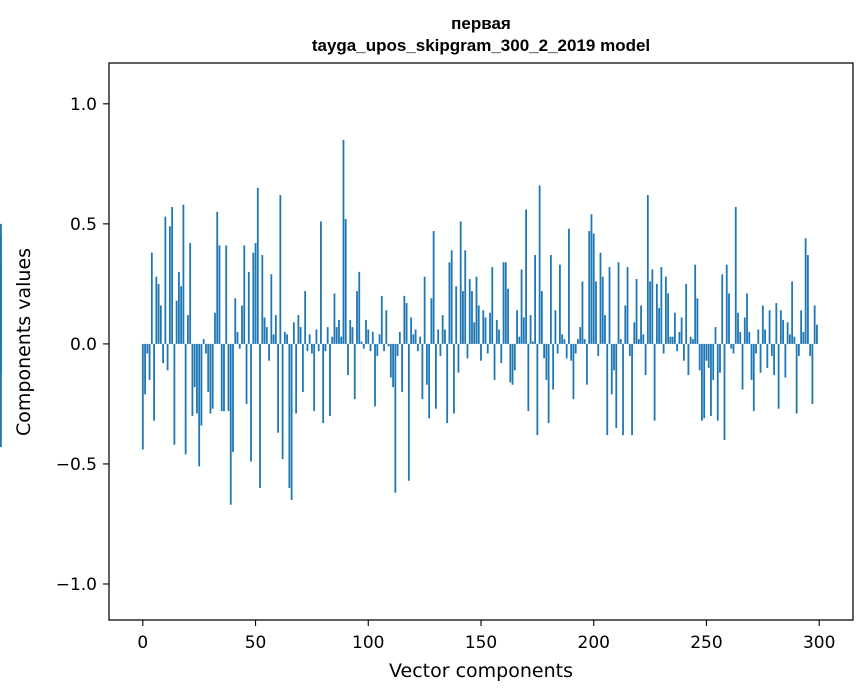 The image size is (867, 696). What do you see at coordinates (481, 671) in the screenshot?
I see `x-axis-label: Vector components` at bounding box center [481, 671].